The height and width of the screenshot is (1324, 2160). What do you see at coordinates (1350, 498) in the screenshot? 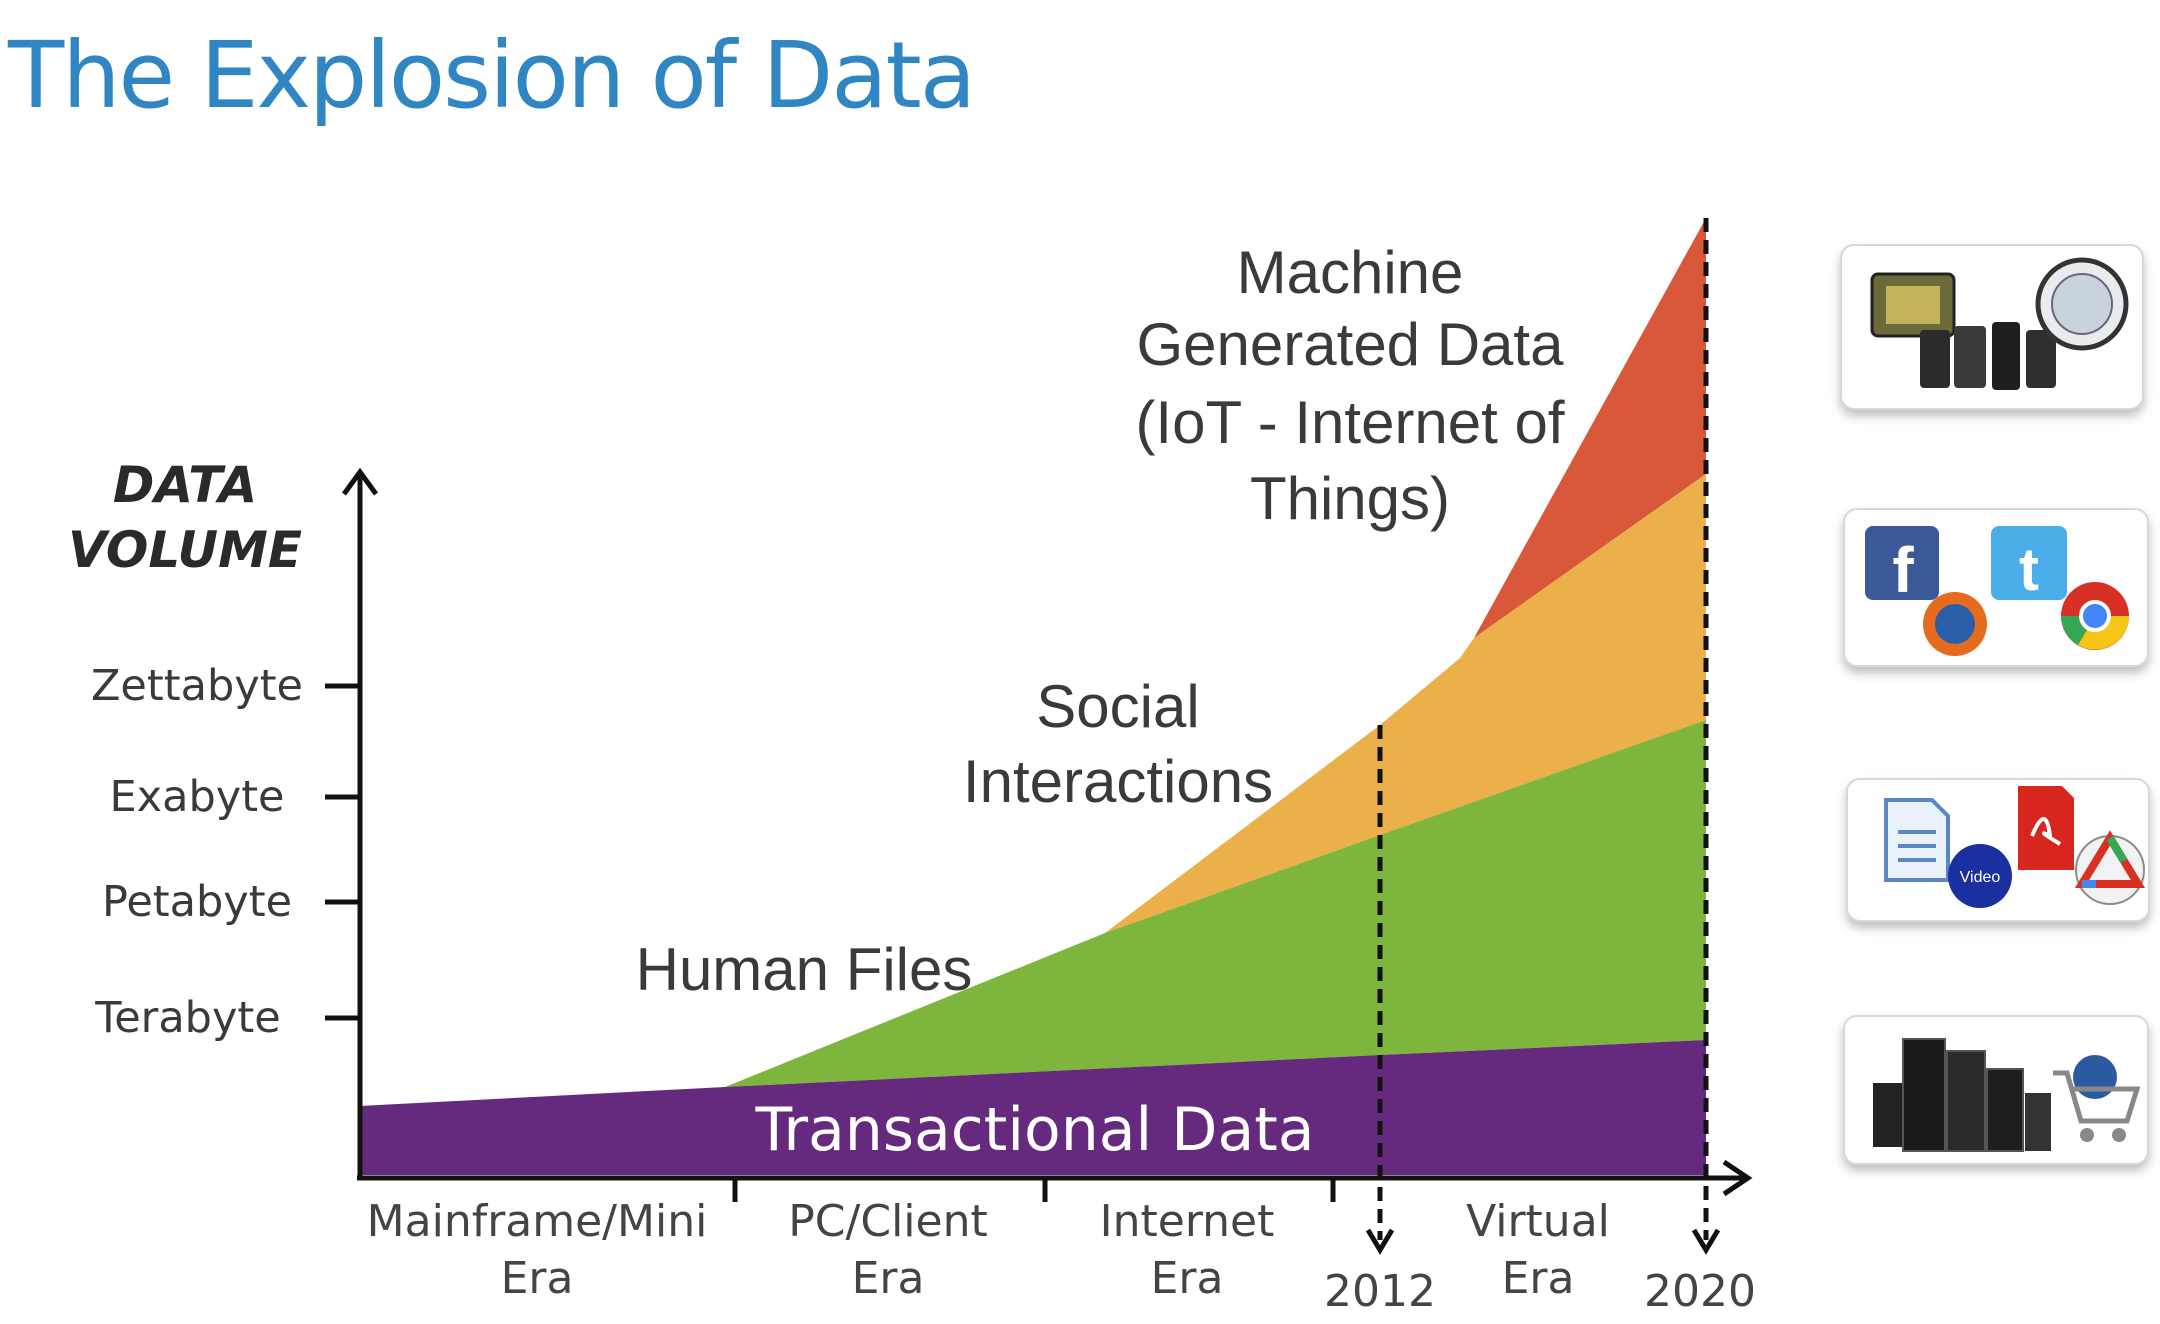
I see `annotation-machine-line-4: Things)` at bounding box center [1350, 498].